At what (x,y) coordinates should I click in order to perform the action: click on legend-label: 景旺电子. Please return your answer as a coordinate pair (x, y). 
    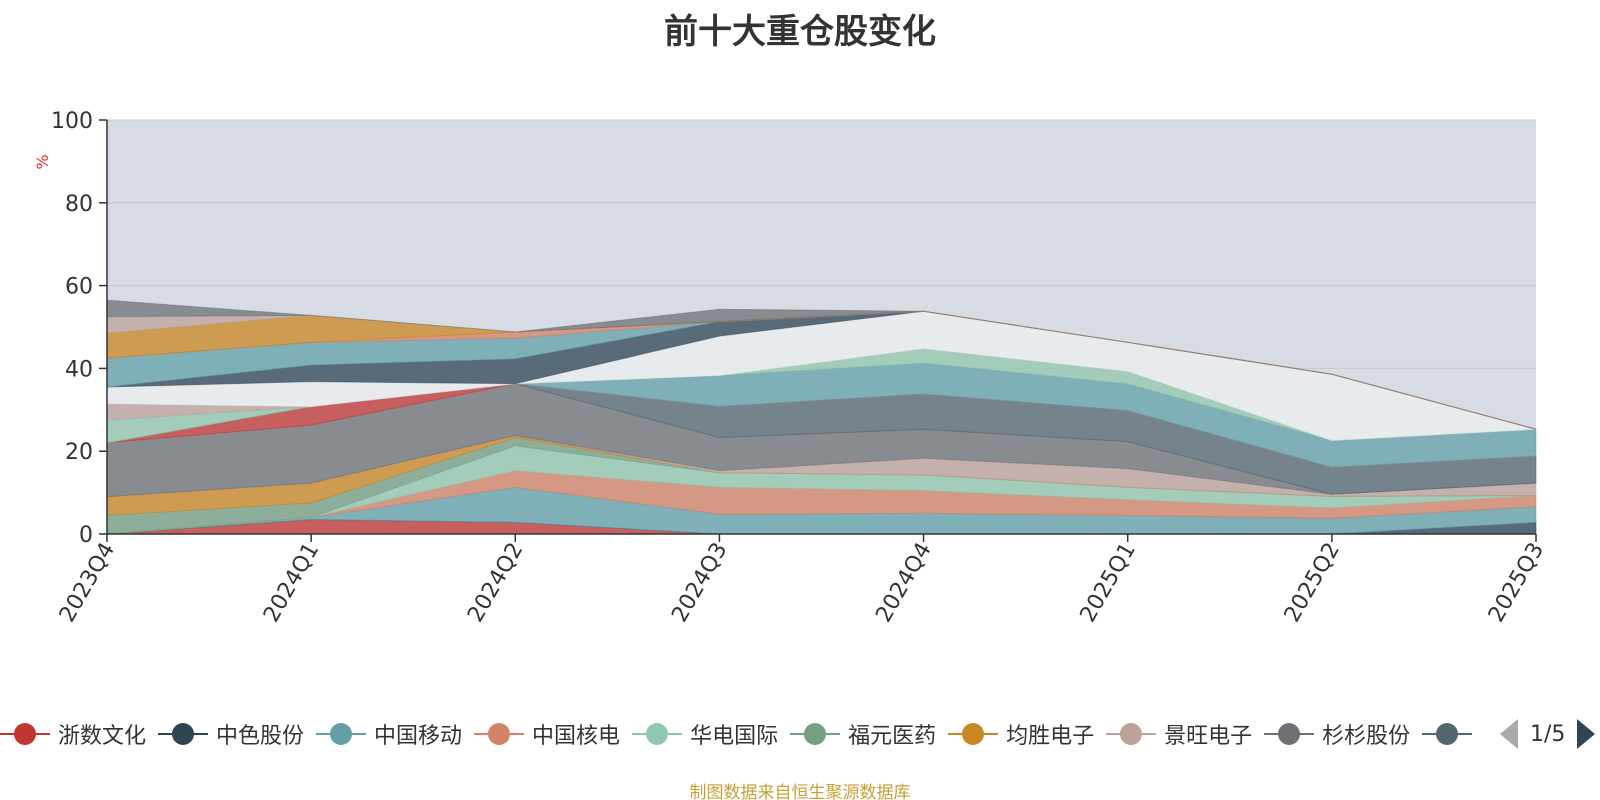
    Looking at the image, I should click on (1208, 736).